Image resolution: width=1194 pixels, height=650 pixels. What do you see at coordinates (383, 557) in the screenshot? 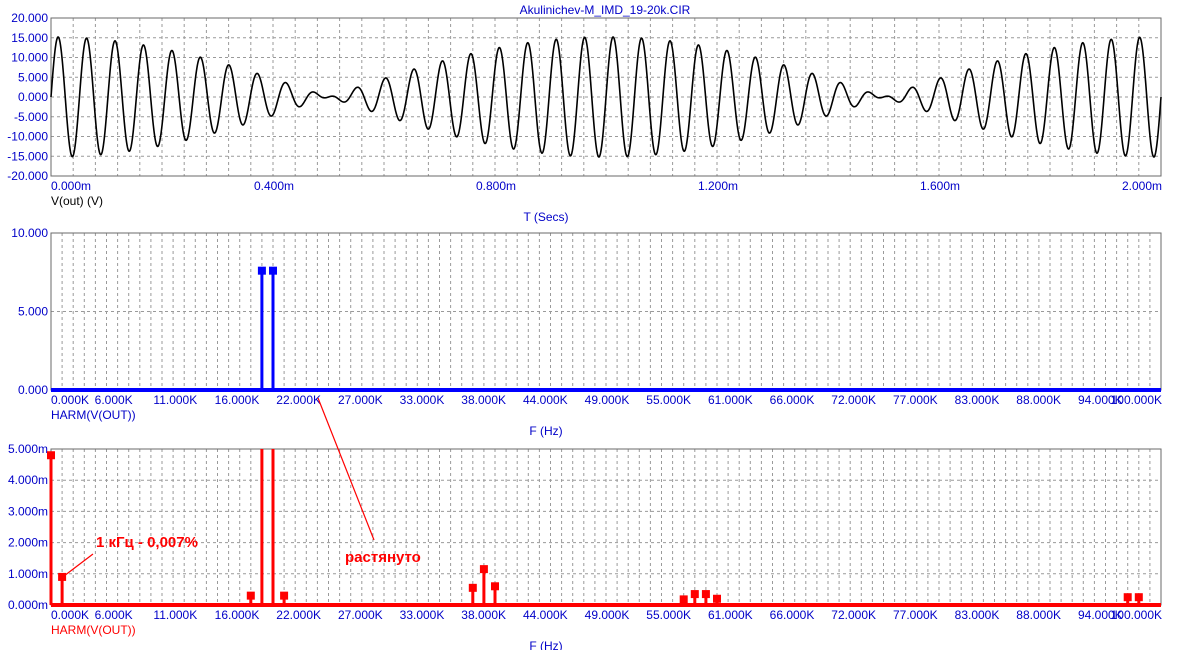
I see `stretch-annotation: растянуто` at bounding box center [383, 557].